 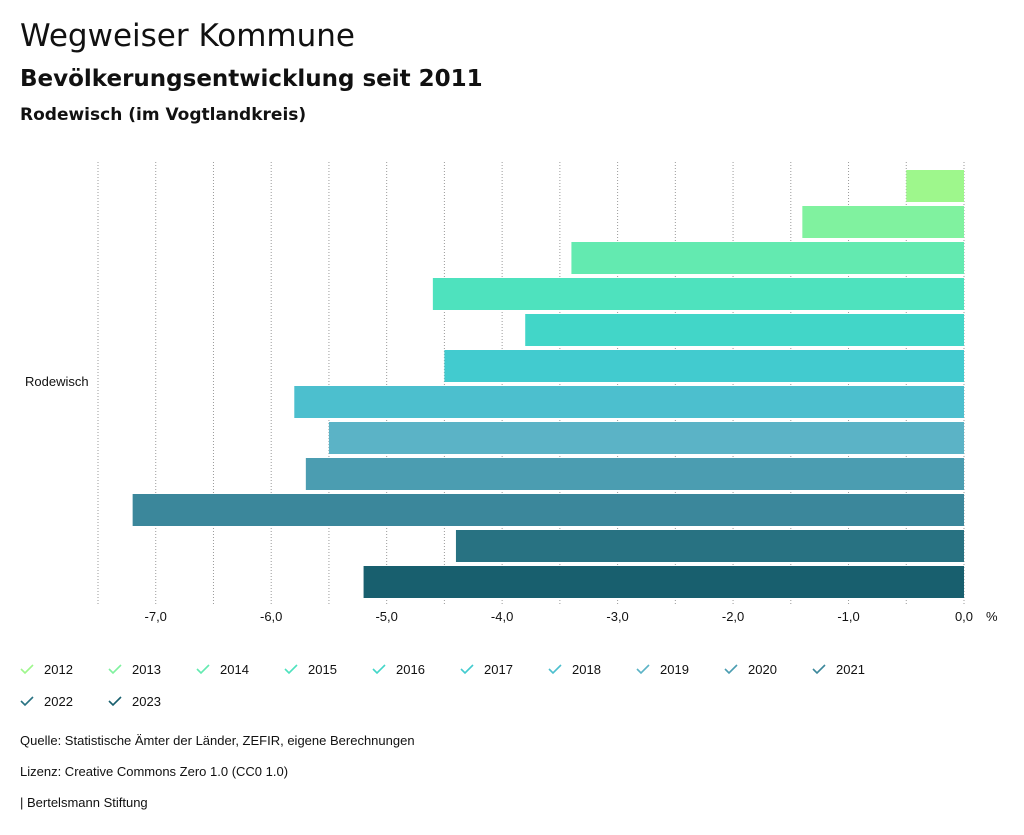 I want to click on legend-label: 2023, so click(x=146, y=701).